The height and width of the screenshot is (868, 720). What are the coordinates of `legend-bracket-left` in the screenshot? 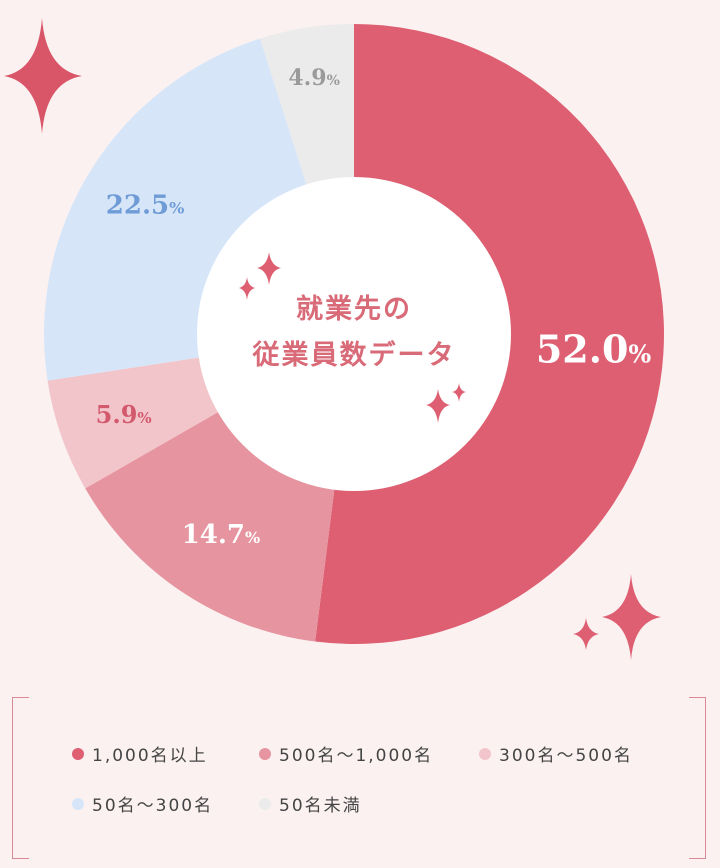 It's located at (20, 778).